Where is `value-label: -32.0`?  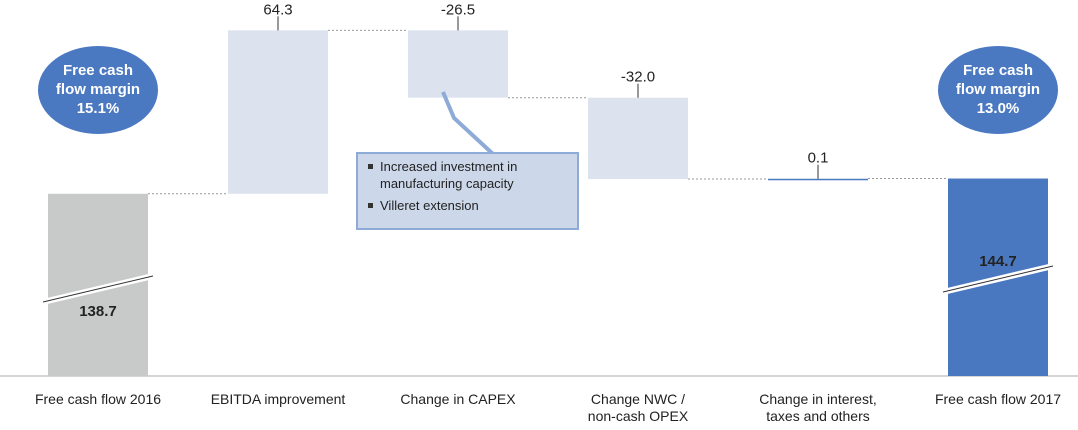
value-label: -32.0 is located at coordinates (638, 77).